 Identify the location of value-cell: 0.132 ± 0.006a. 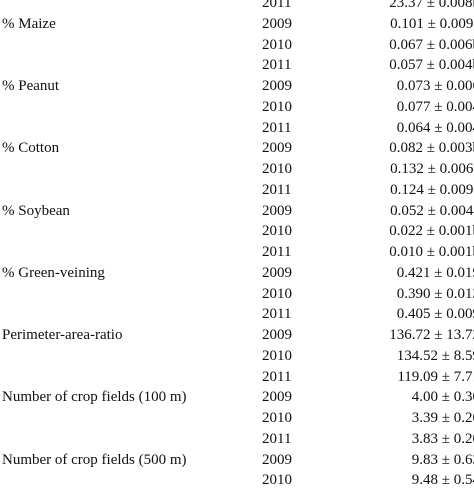
(432, 169).